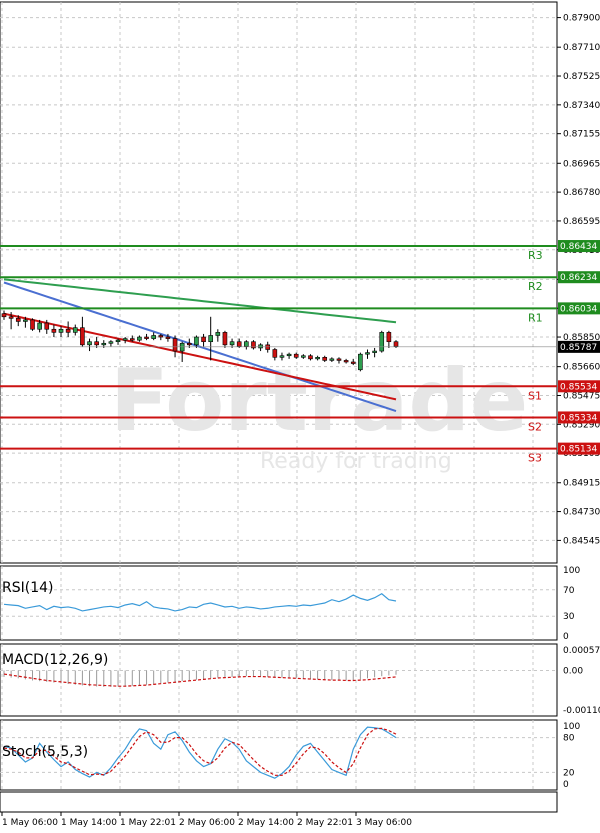  I want to click on time-tick-label: 1 May 22:01, so click(148, 823).